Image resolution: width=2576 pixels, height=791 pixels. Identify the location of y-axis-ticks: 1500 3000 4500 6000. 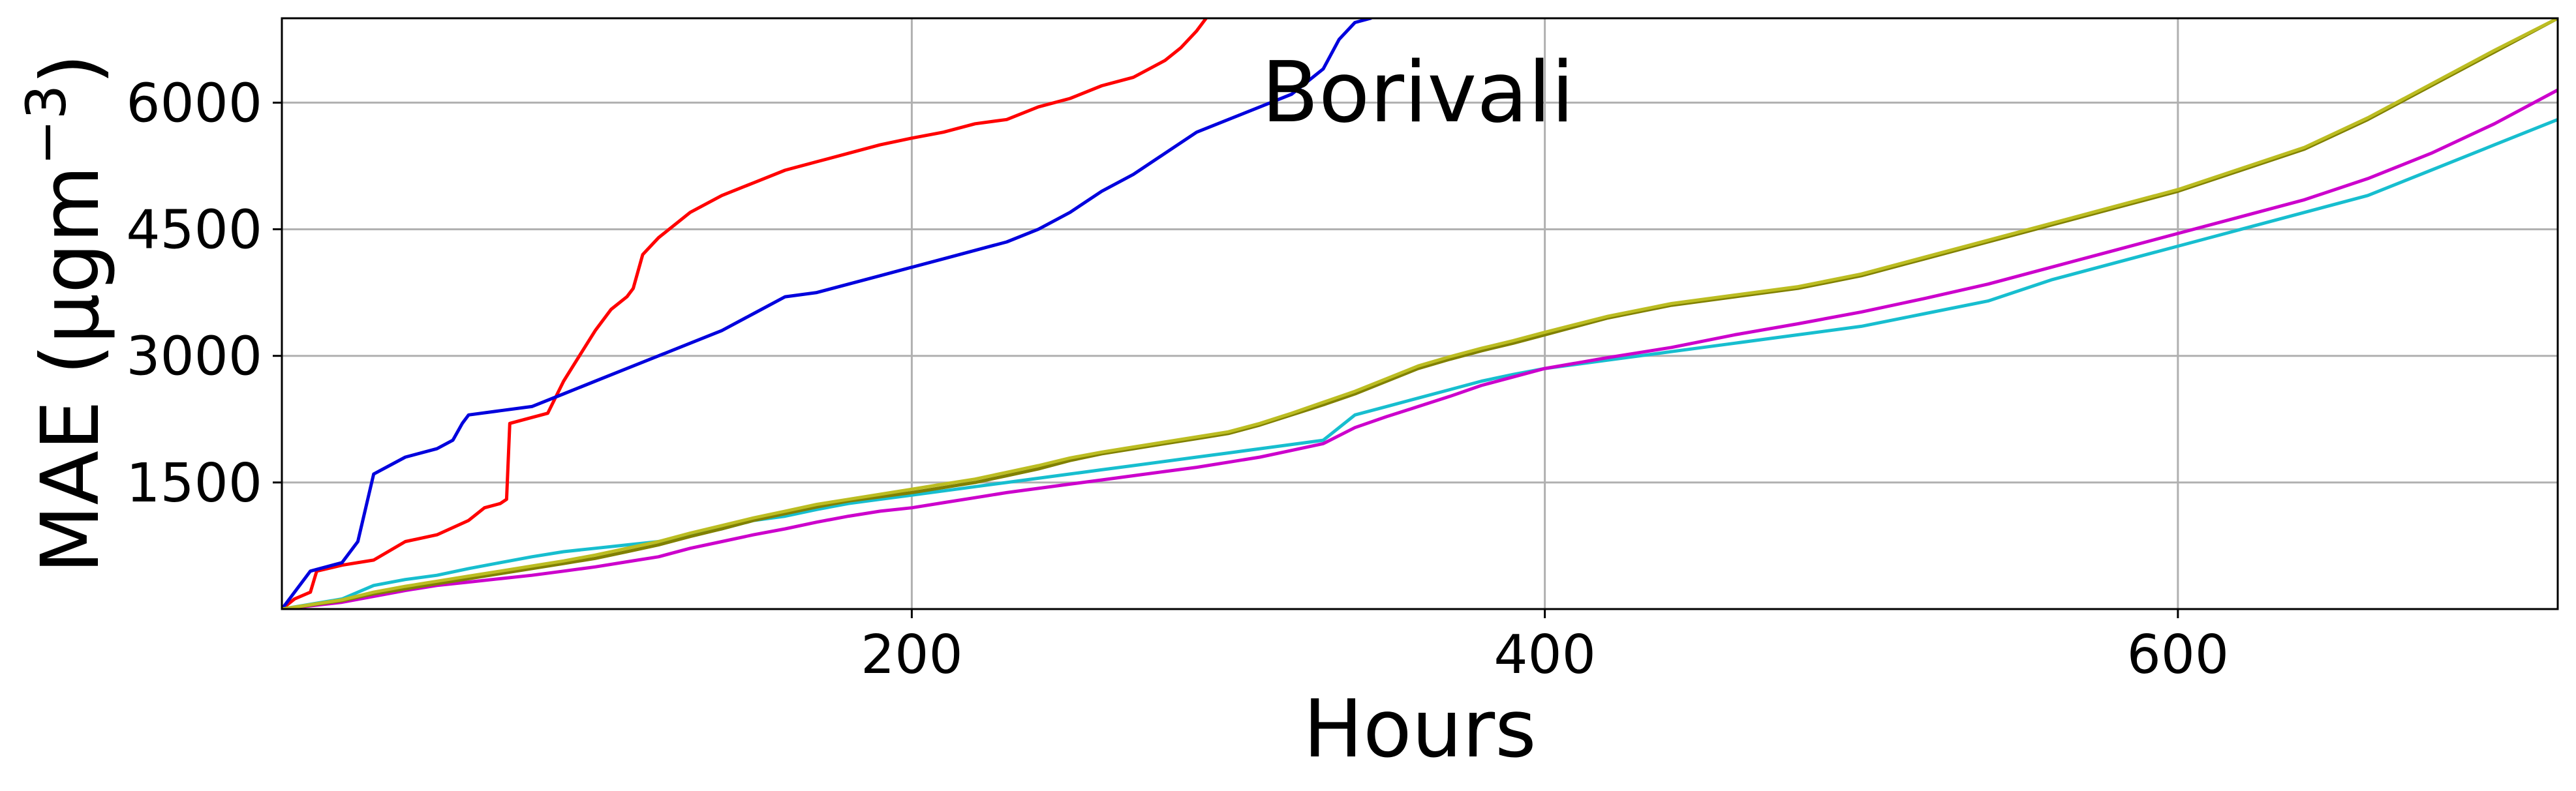
(204, 293).